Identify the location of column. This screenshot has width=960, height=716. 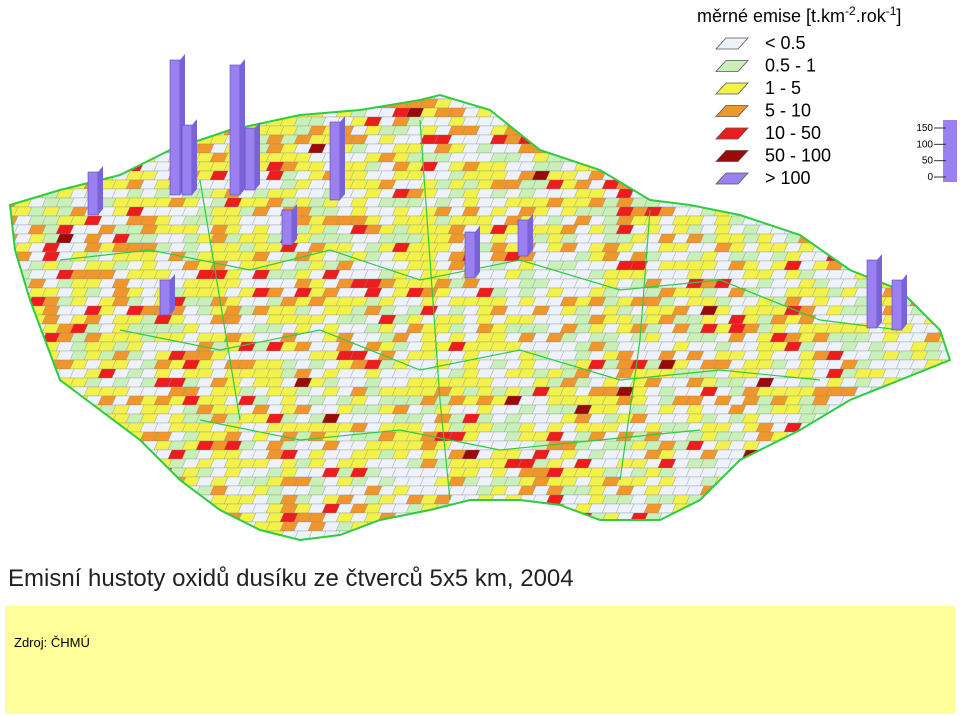
(175, 127).